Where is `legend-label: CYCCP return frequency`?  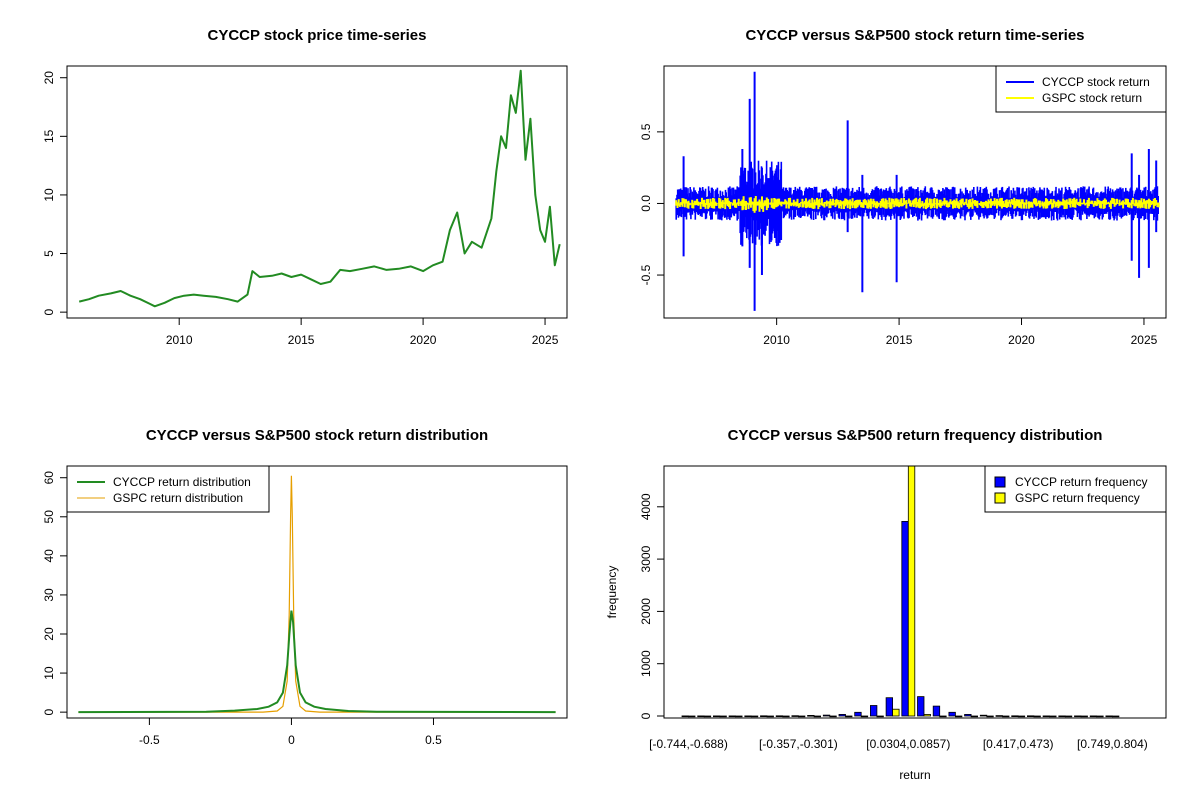 legend-label: CYCCP return frequency is located at coordinates (1081, 482).